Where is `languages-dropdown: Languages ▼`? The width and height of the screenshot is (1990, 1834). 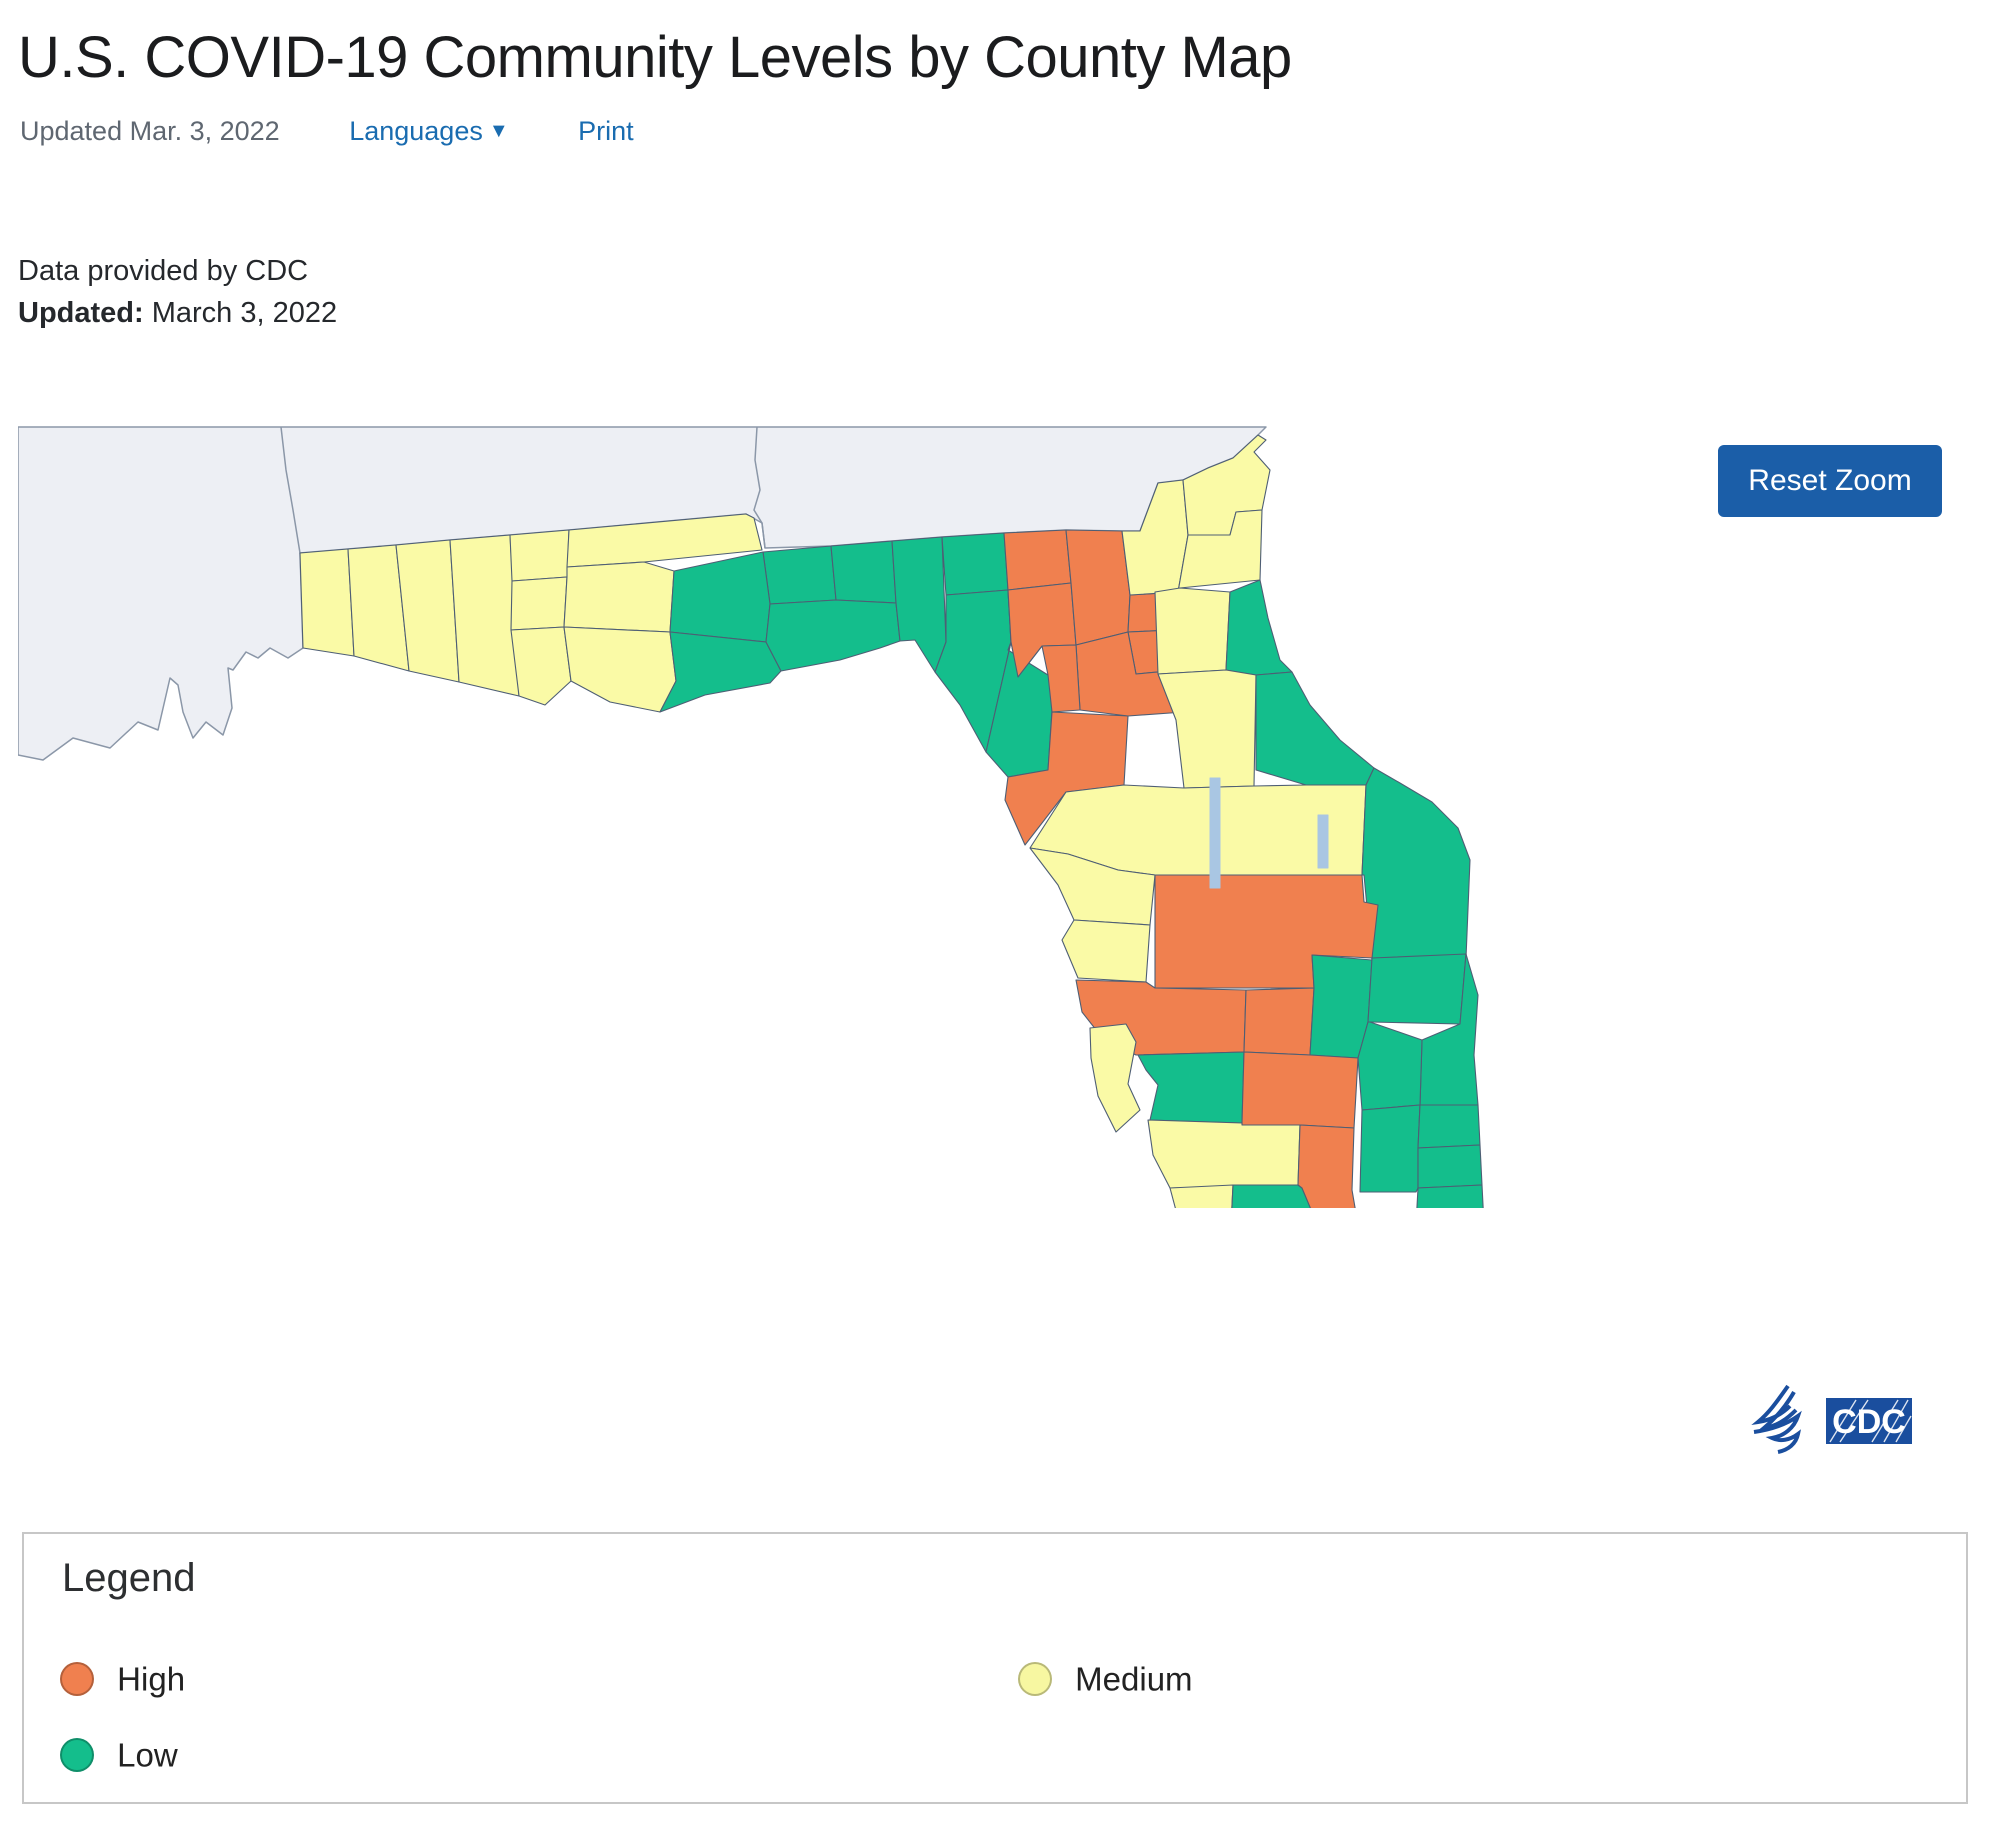
languages-dropdown: Languages ▼ is located at coordinates (429, 131).